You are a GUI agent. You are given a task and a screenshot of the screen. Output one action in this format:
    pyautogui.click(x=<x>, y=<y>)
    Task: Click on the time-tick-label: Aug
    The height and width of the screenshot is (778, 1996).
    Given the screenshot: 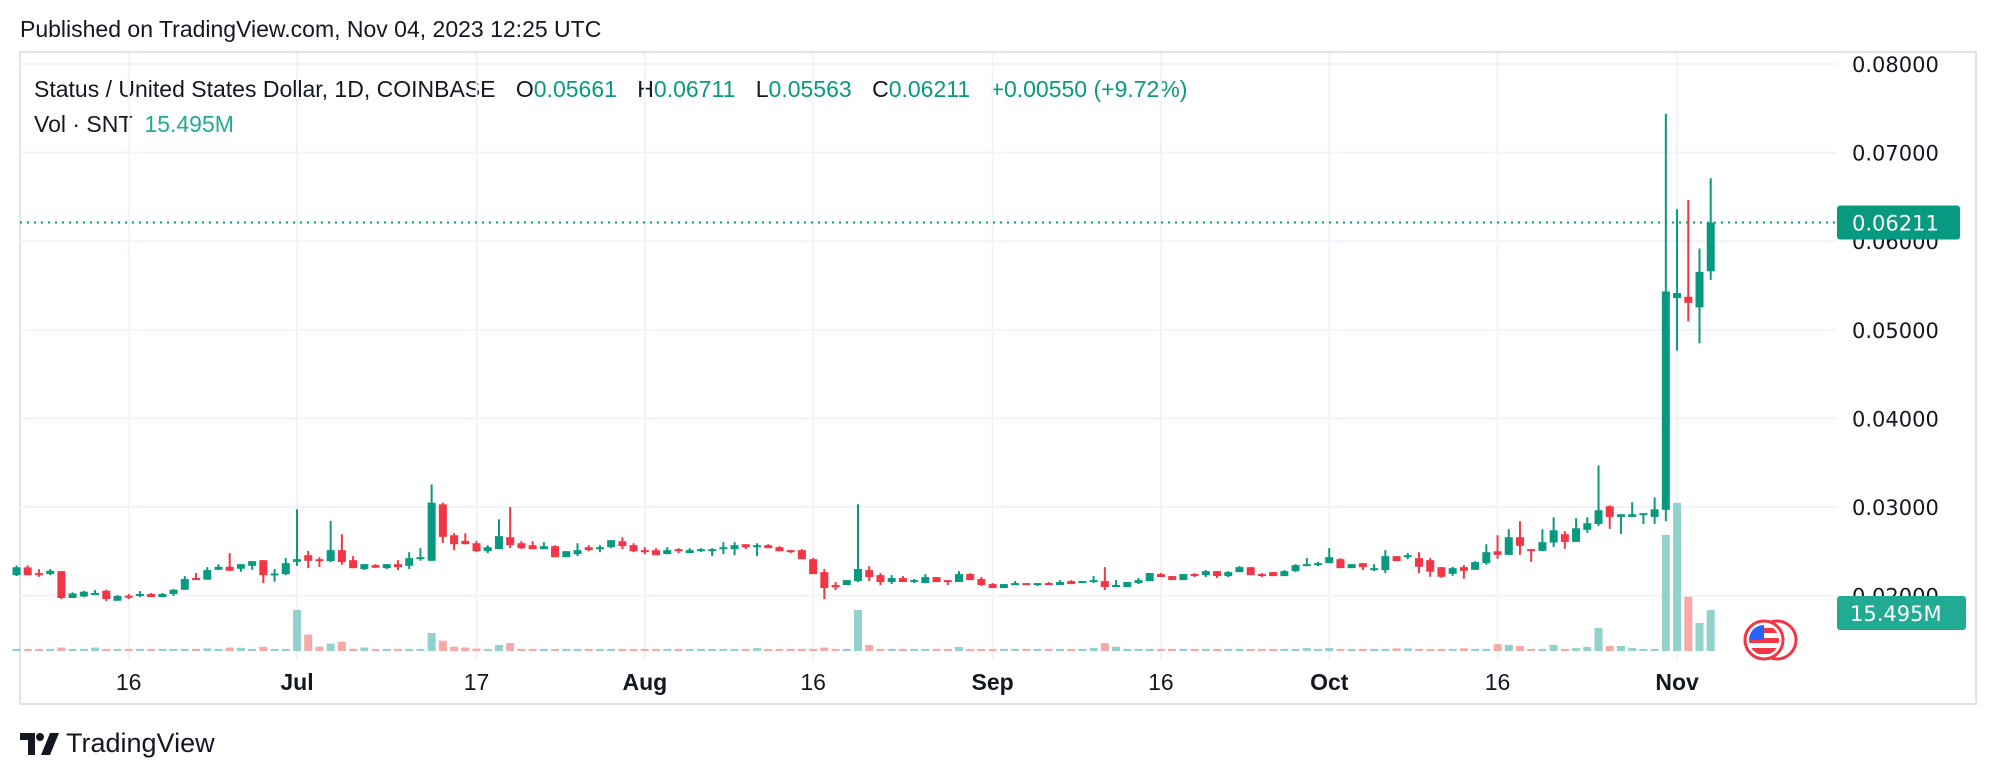 What is the action you would take?
    pyautogui.click(x=644, y=682)
    